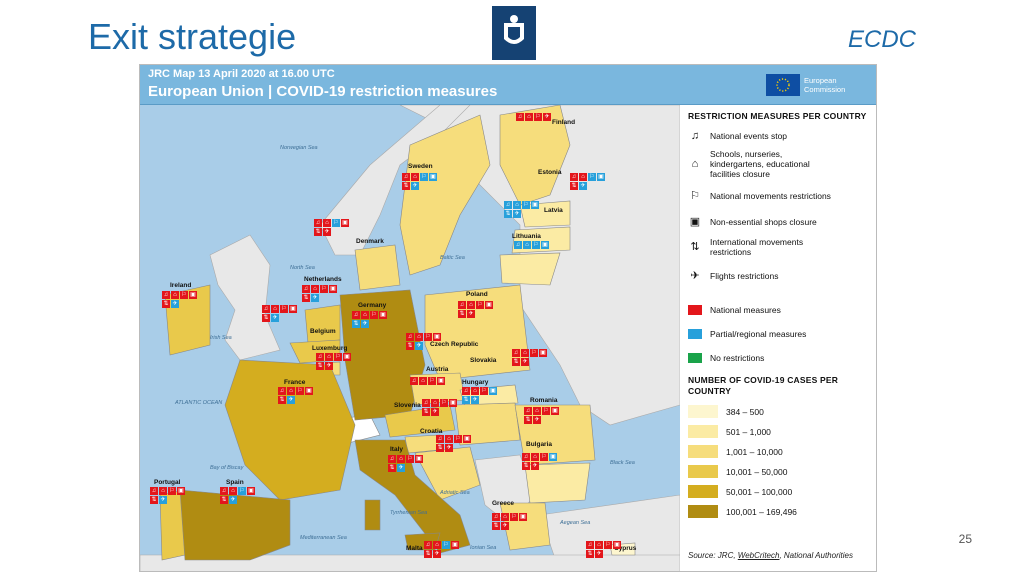 The width and height of the screenshot is (1024, 576). What do you see at coordinates (167, 495) in the screenshot?
I see `measures-badge-portugal: ♫ ⌂ ⚐ ▣ ⇅ ✈` at bounding box center [167, 495].